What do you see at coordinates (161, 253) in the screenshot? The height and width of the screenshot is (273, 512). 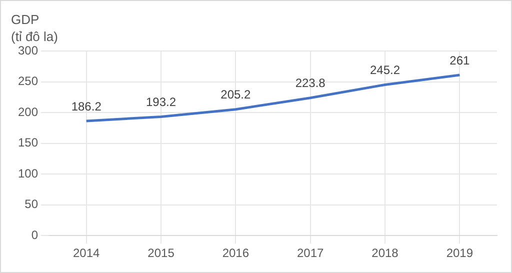 I see `x-tick-label: 2015` at bounding box center [161, 253].